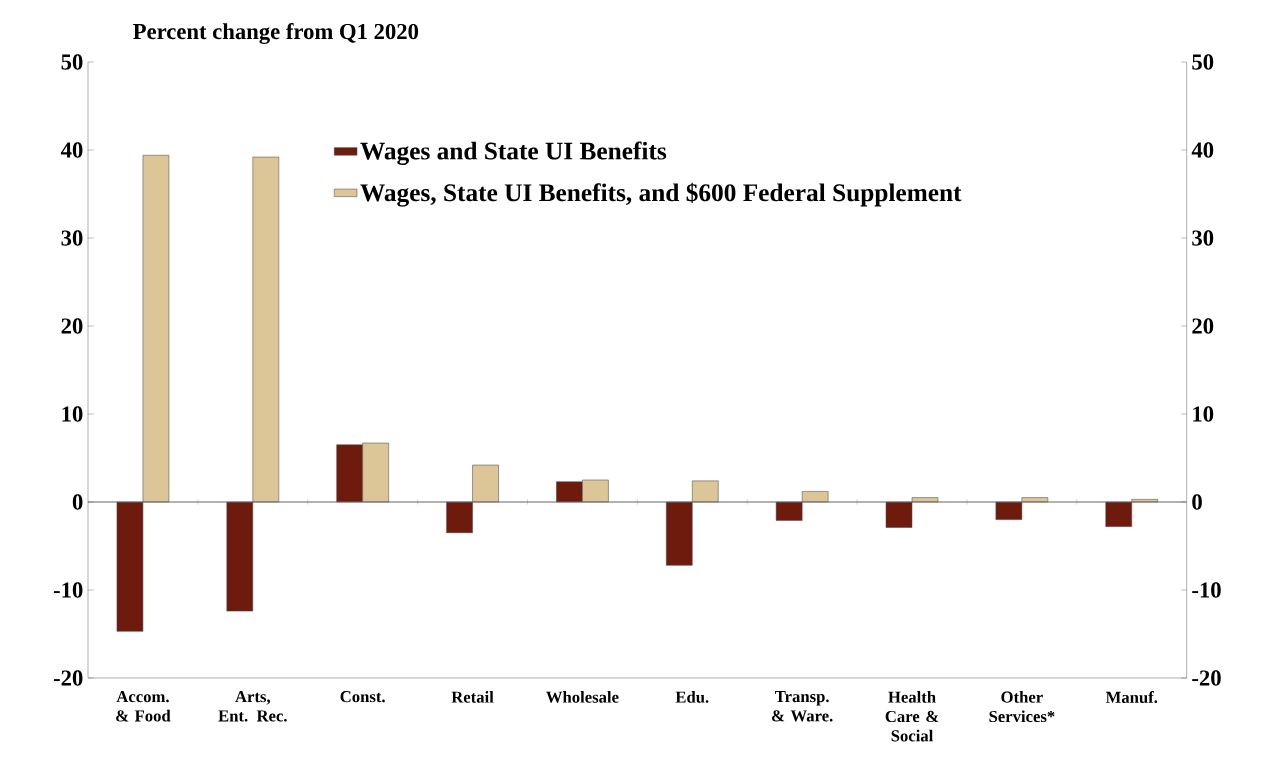 This screenshot has height=770, width=1266. I want to click on y2-tick-label: 30, so click(1203, 238).